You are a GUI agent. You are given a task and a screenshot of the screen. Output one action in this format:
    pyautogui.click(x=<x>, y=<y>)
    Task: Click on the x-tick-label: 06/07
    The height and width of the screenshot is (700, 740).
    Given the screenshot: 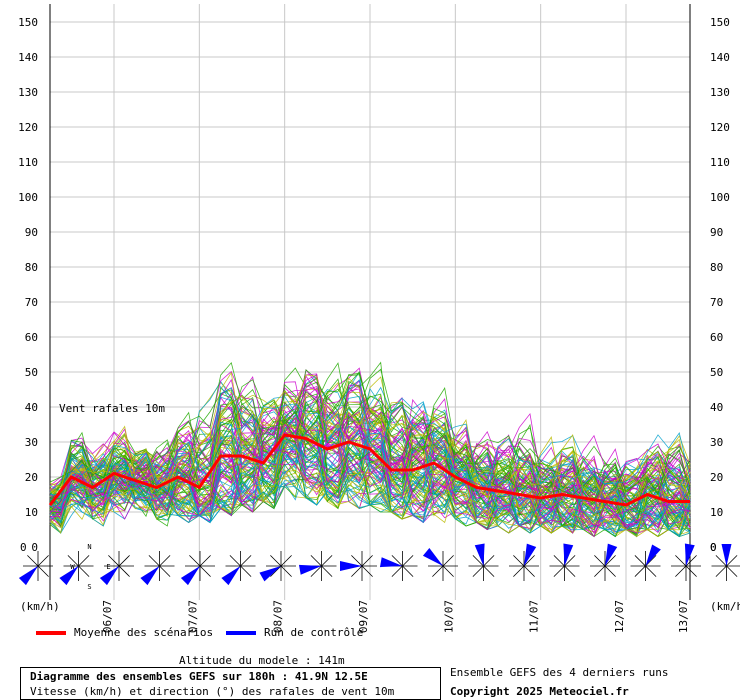 What is the action you would take?
    pyautogui.click(x=107, y=616)
    